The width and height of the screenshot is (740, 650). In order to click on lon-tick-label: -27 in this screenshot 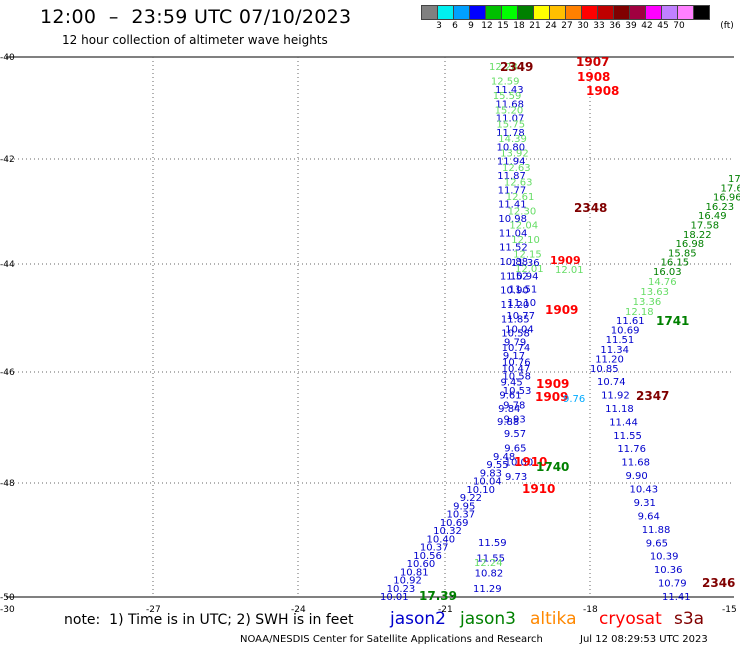, I will do `click(153, 610)`.